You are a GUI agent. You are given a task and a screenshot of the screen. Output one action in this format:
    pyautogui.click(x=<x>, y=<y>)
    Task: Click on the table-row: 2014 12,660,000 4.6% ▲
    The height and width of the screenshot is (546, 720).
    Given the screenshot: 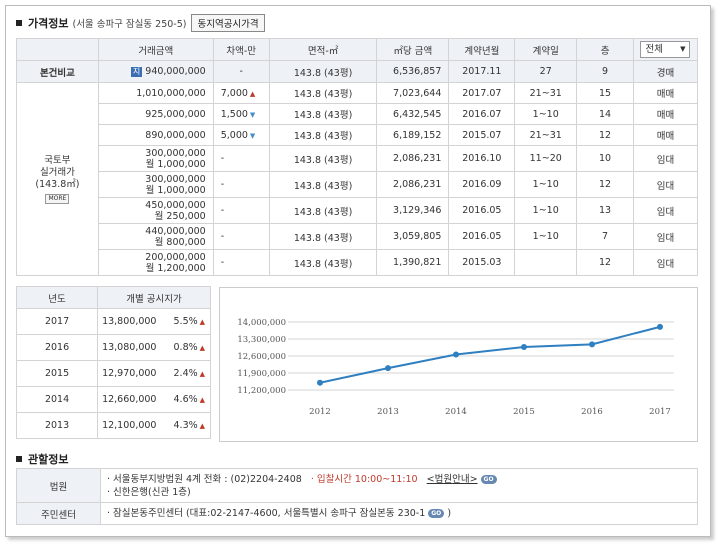 What is the action you would take?
    pyautogui.click(x=113, y=399)
    